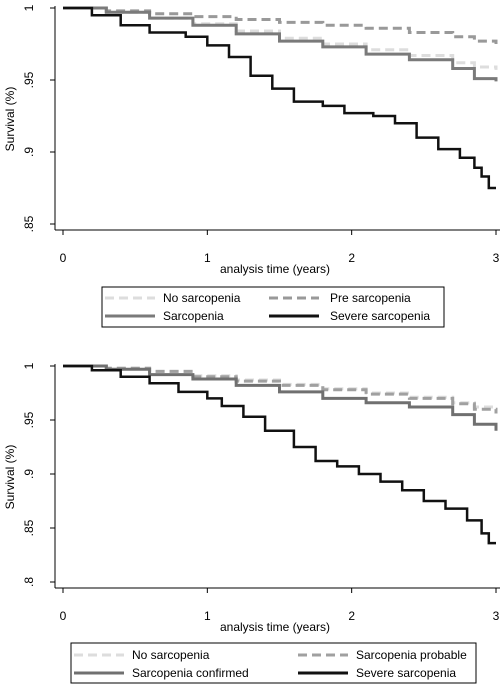  I want to click on y-tick-label: .8, so click(29, 582).